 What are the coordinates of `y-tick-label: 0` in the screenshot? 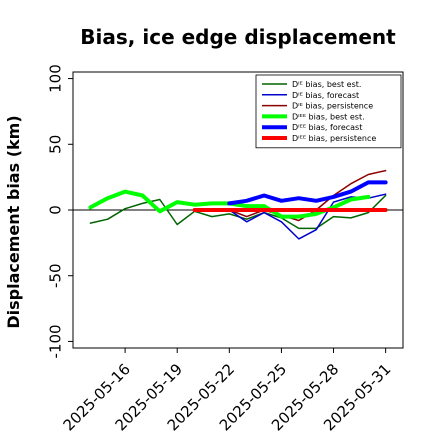 It's located at (56, 210).